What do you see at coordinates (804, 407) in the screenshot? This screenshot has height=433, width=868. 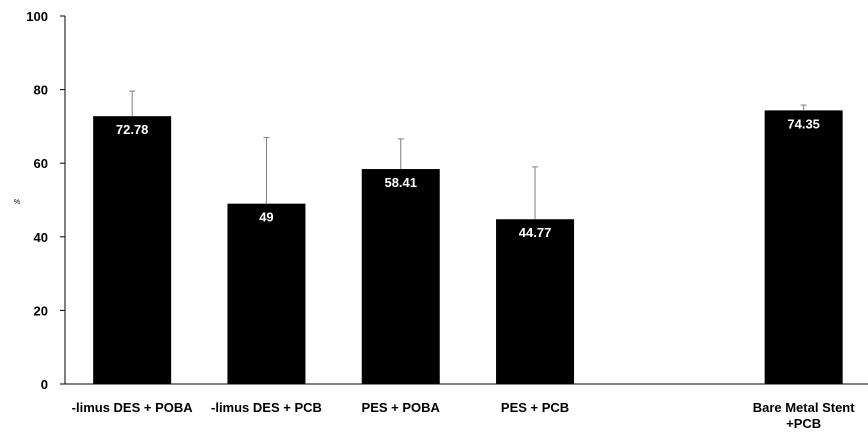 I see `category-label-line: Bare Metal Stent` at bounding box center [804, 407].